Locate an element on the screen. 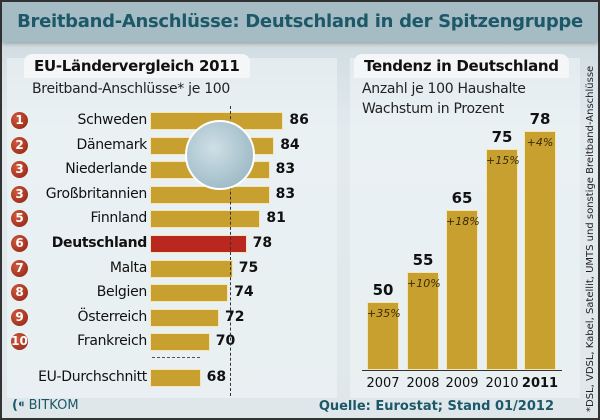 This screenshot has width=600, height=420. growth-label: +10% is located at coordinates (424, 283).